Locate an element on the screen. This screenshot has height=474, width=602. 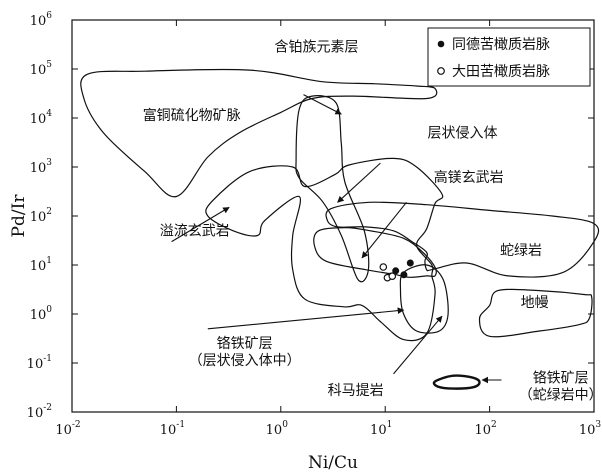
y-tick-label-2: 10⁻¹ is located at coordinates (39, 363).